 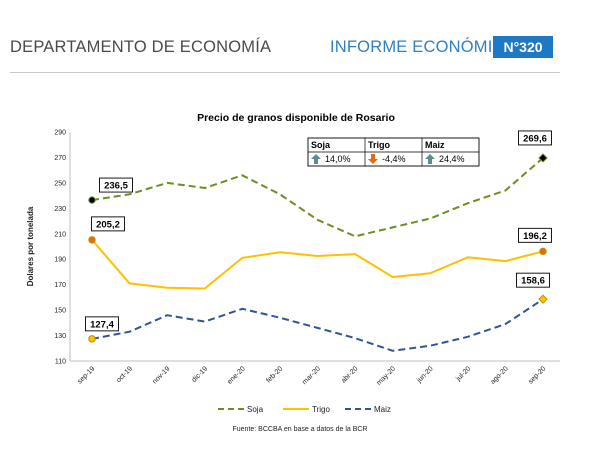 What do you see at coordinates (499, 375) in the screenshot?
I see `x-tick-label: ago-20` at bounding box center [499, 375].